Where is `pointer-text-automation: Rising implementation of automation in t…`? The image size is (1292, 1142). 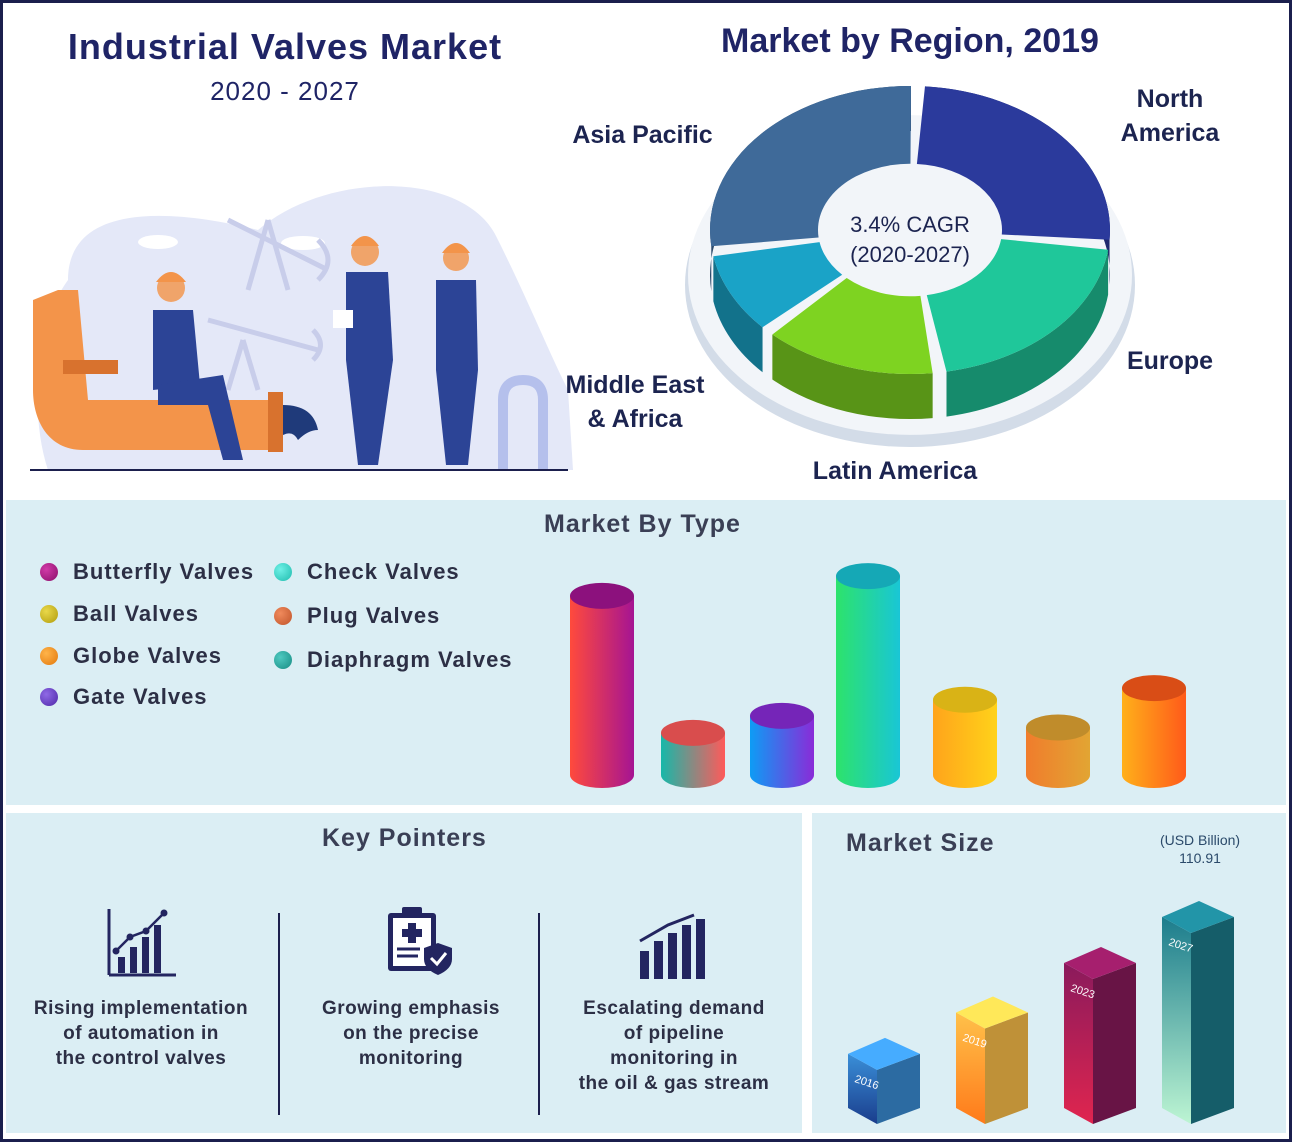 pointer-text-automation: Rising implementation of automation in t… is located at coordinates (141, 1033).